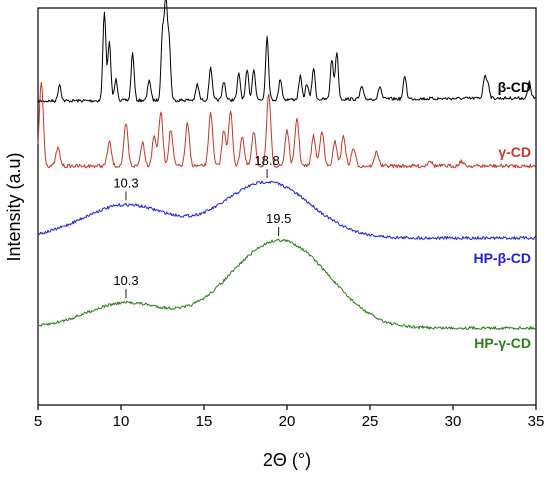 The width and height of the screenshot is (550, 477). What do you see at coordinates (502, 258) in the screenshot?
I see `series-label: HP-β-CD` at bounding box center [502, 258].